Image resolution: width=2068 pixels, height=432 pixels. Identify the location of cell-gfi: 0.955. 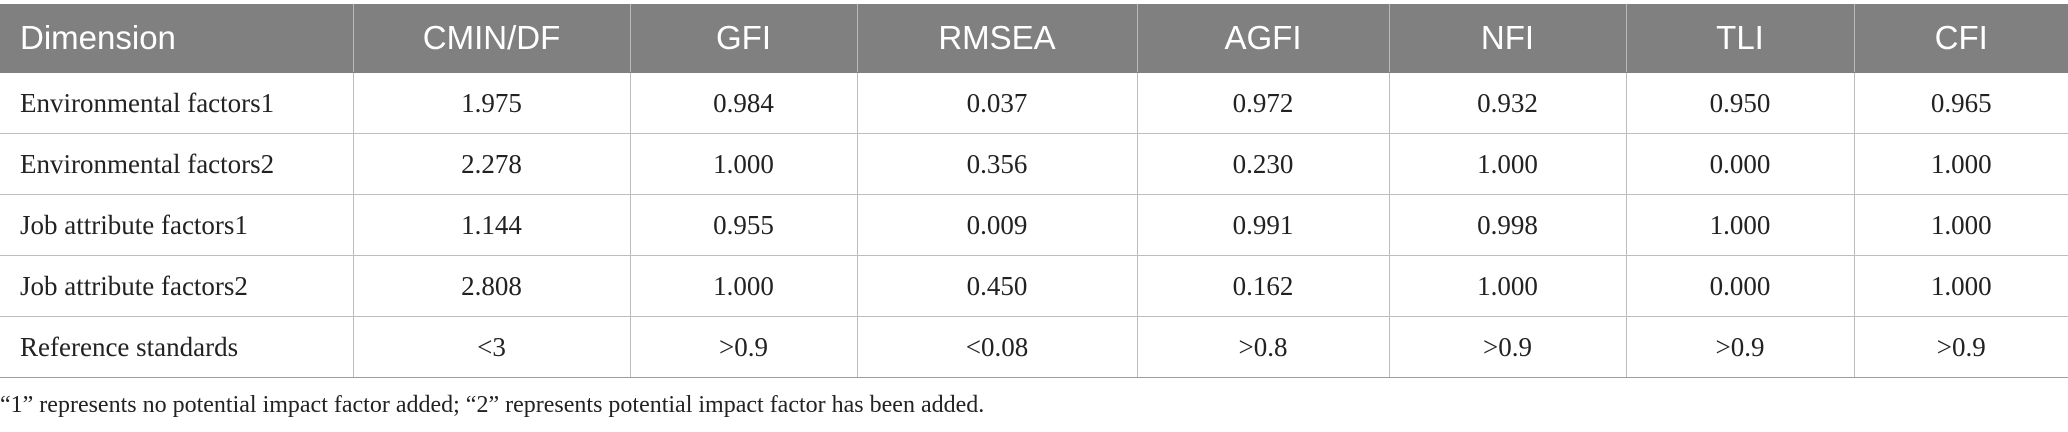
(744, 225).